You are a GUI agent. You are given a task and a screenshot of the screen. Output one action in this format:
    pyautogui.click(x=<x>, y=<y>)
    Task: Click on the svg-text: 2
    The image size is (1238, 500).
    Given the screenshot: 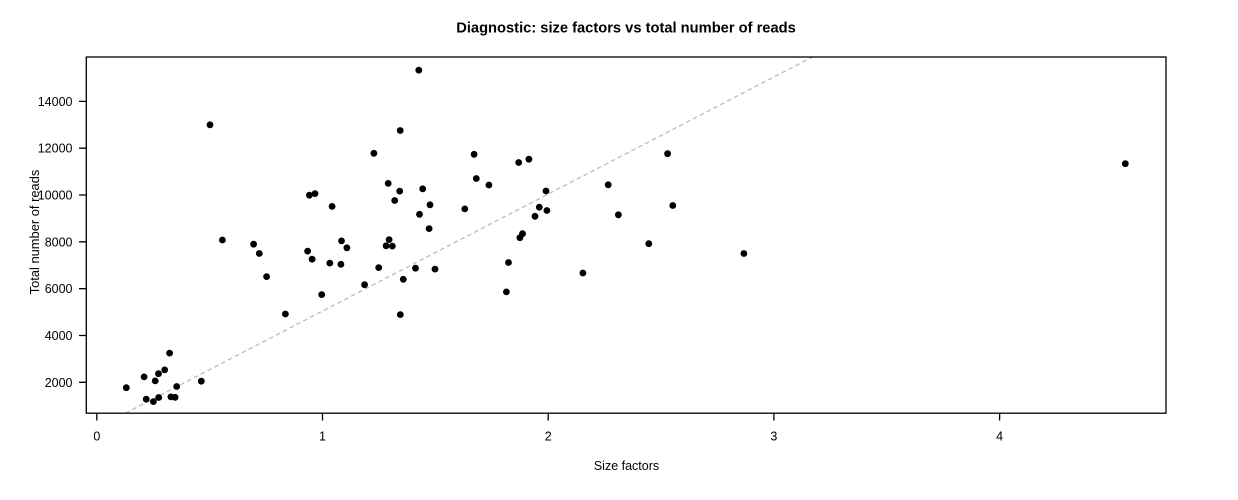 What is the action you would take?
    pyautogui.click(x=548, y=437)
    